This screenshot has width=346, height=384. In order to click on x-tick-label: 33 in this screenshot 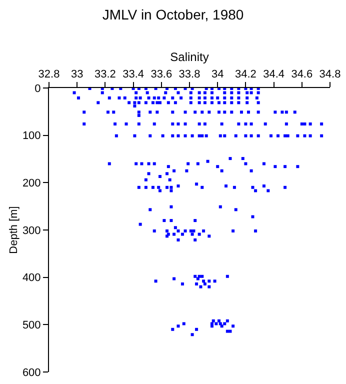, I will do `click(77, 74)`.